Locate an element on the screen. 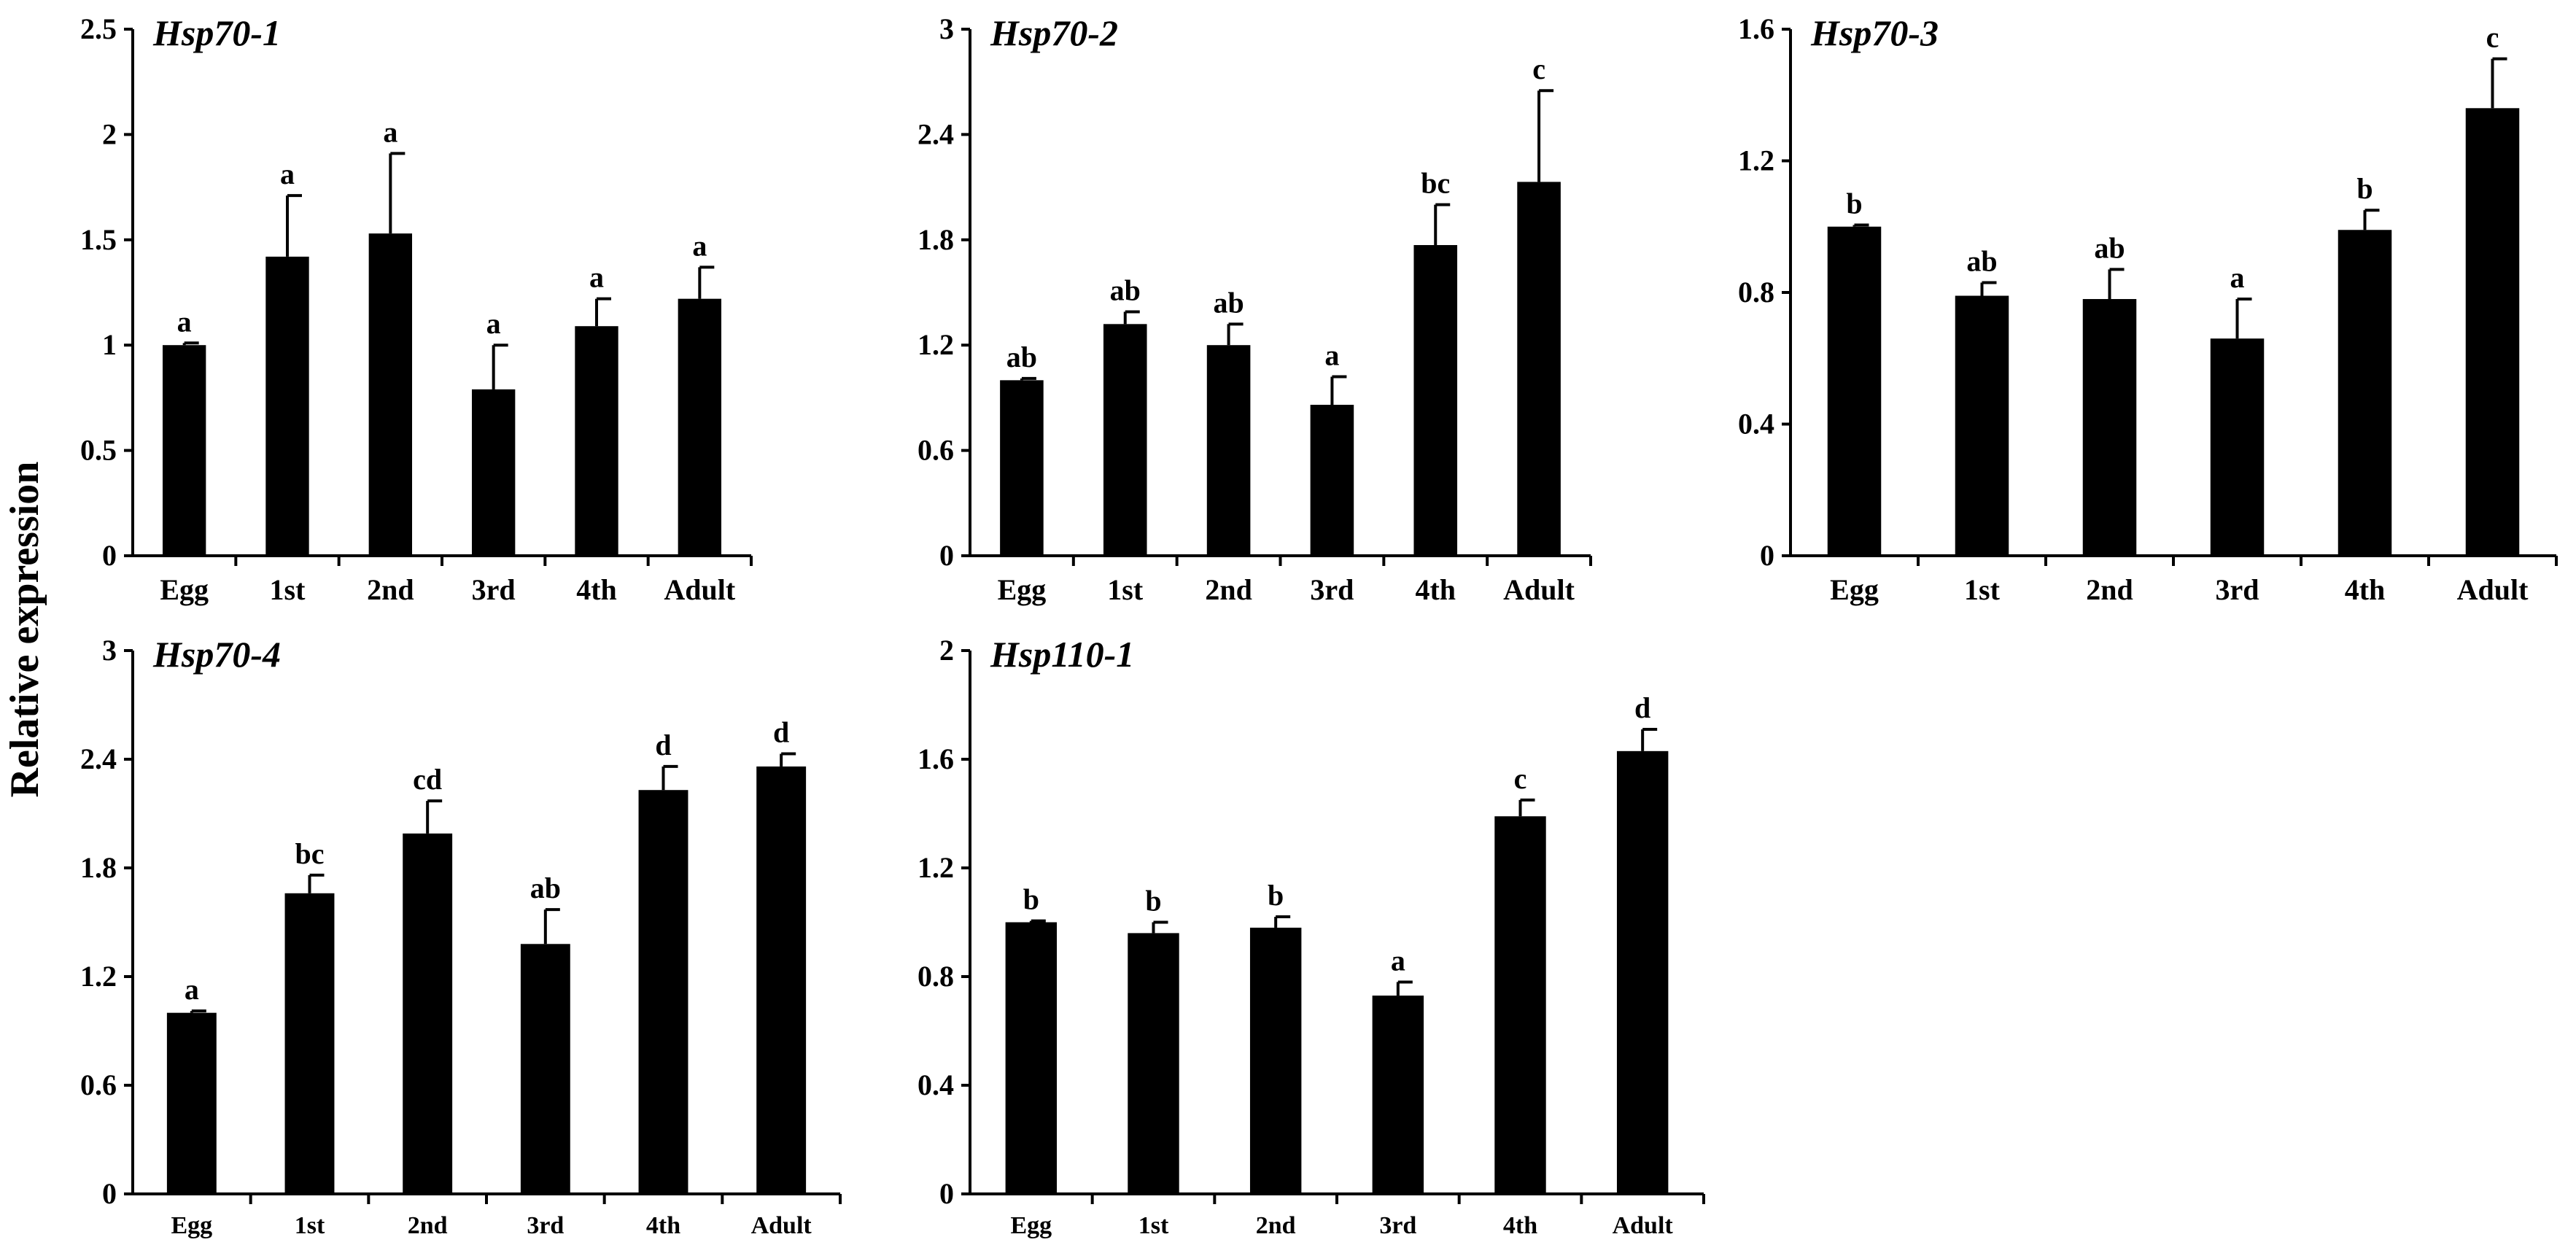  significance-label: cd is located at coordinates (428, 779).